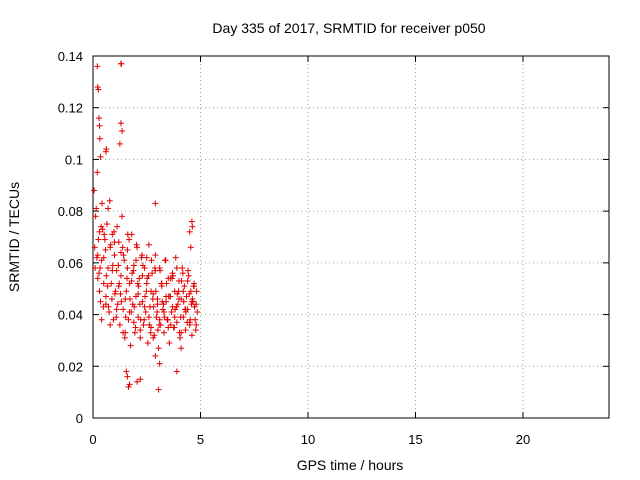 This screenshot has width=640, height=480. I want to click on x-axis-label: GPS time / hours, so click(350, 465).